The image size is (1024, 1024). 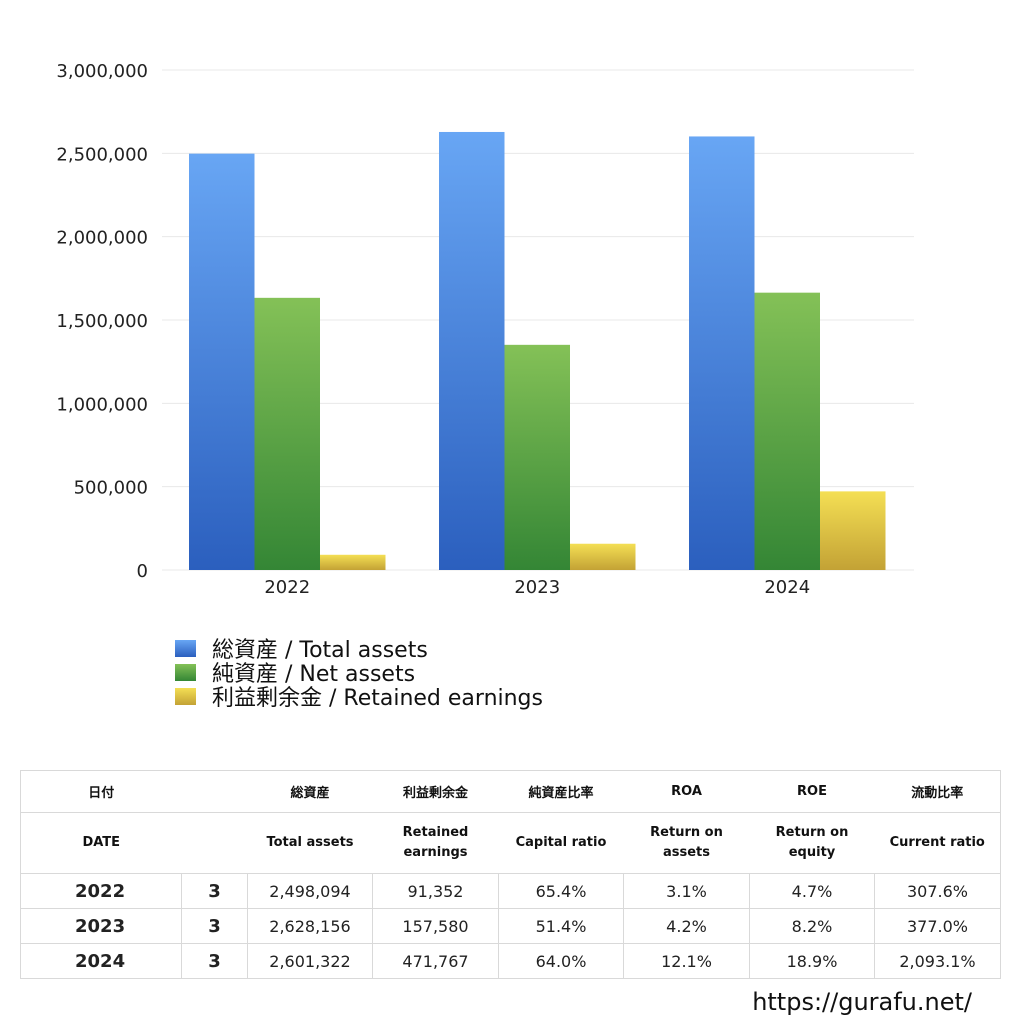 What do you see at coordinates (185, 648) in the screenshot?
I see `legend-swatch-total-assets` at bounding box center [185, 648].